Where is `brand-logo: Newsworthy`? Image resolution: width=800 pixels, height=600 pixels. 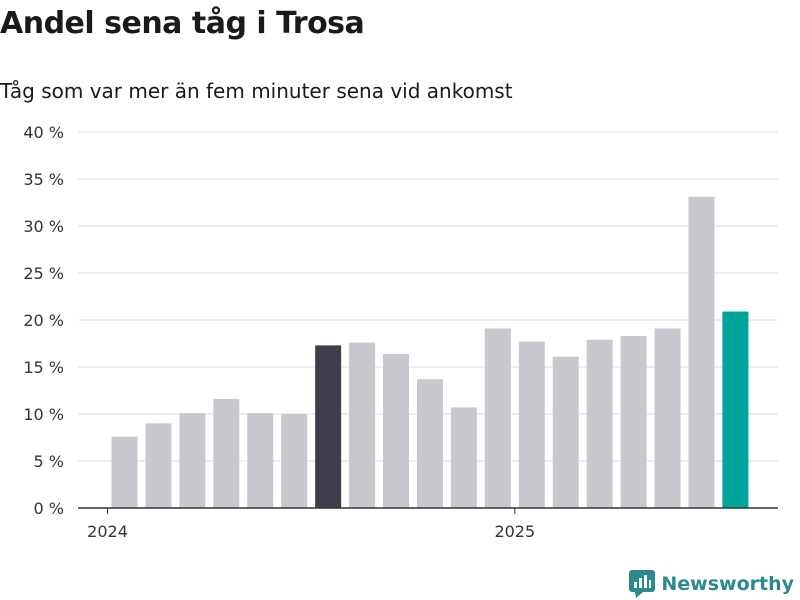
brand-logo: Newsworthy is located at coordinates (711, 584).